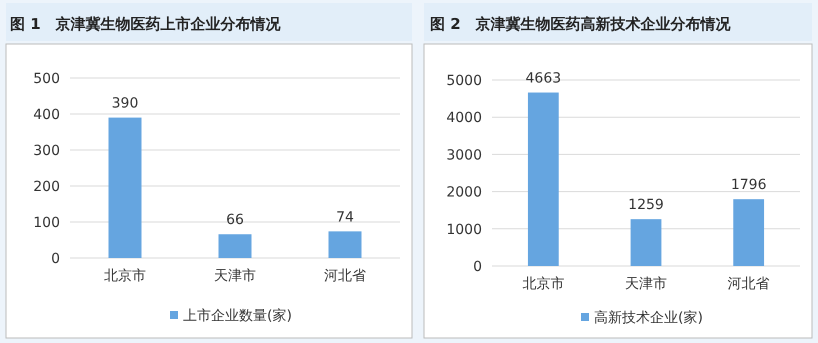 The width and height of the screenshot is (818, 343). Describe the element at coordinates (46, 79) in the screenshot. I see `y-tick-label: 500` at that location.